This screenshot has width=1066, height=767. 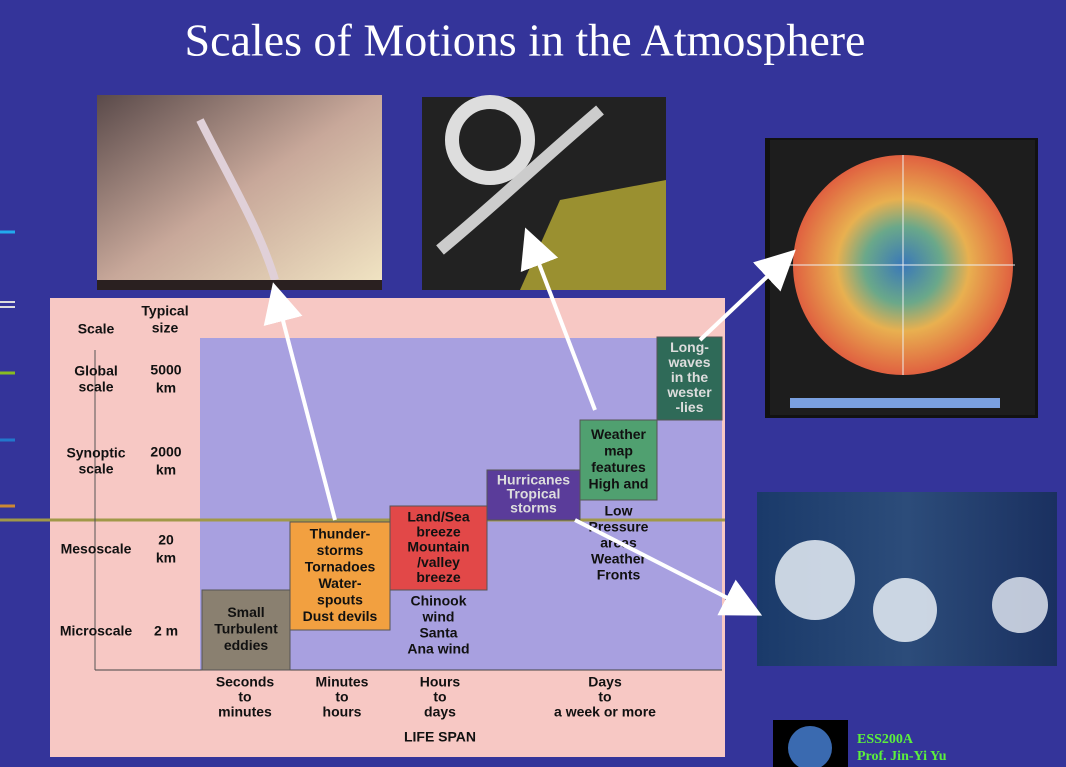 I want to click on box-text: map, so click(x=618, y=450).